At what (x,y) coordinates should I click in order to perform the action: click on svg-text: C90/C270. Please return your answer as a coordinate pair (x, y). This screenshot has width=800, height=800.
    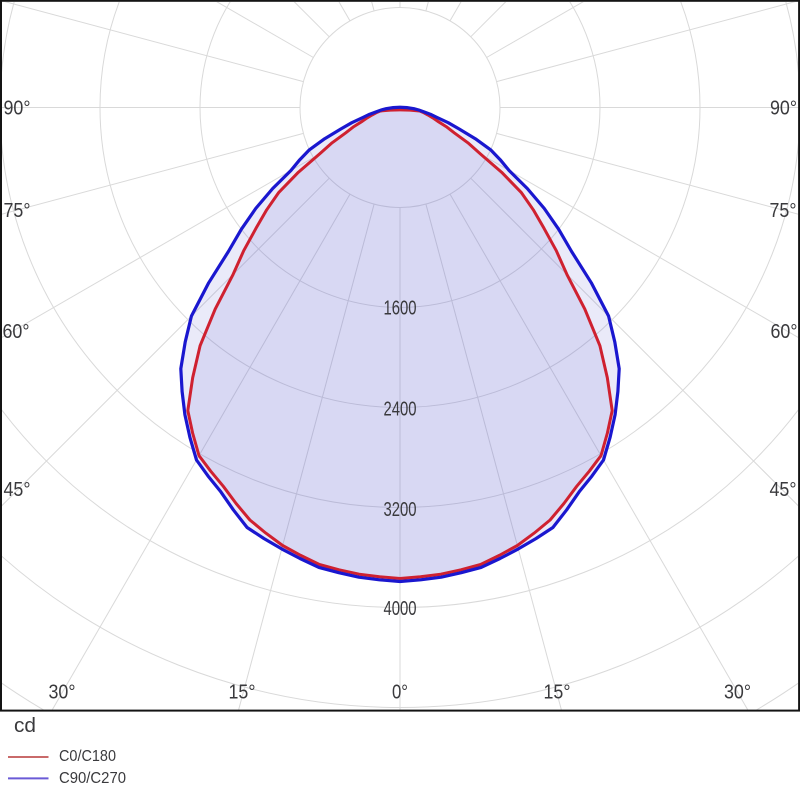
    Looking at the image, I should click on (92, 778).